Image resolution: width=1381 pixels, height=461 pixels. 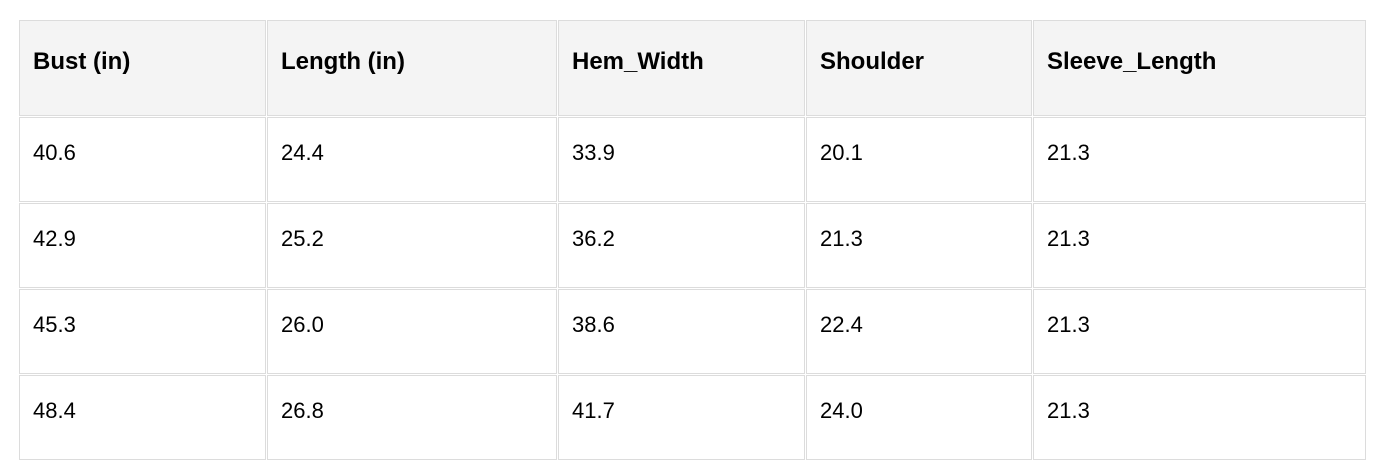 I want to click on column-header-hem-width: Hem_Width, so click(x=681, y=68).